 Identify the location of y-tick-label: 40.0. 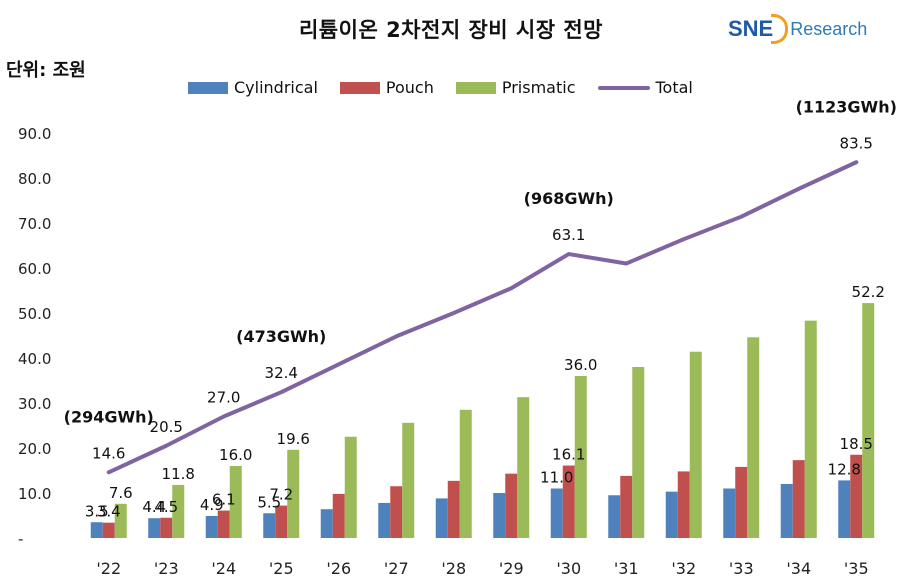
(34, 359).